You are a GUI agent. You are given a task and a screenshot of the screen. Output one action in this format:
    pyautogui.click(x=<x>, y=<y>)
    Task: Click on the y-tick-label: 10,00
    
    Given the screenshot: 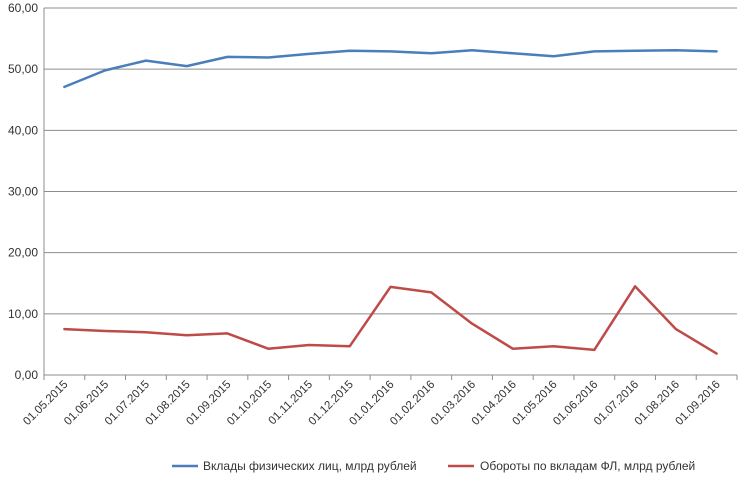 What is the action you would take?
    pyautogui.click(x=23, y=314)
    